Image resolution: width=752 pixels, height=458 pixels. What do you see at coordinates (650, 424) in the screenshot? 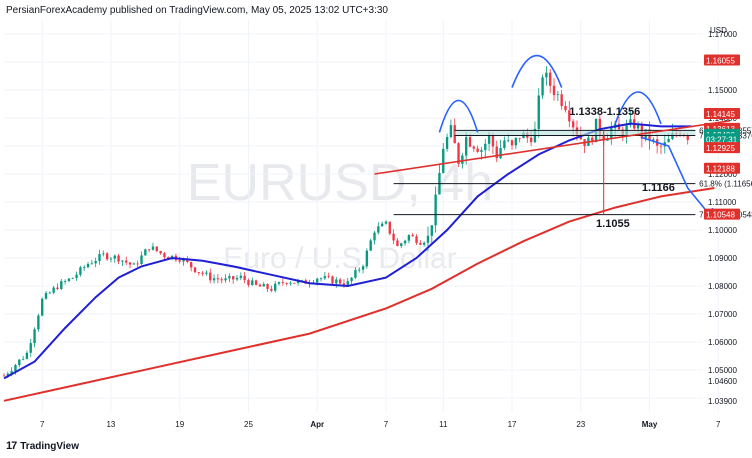
I see `time-tick-label: May` at bounding box center [650, 424].